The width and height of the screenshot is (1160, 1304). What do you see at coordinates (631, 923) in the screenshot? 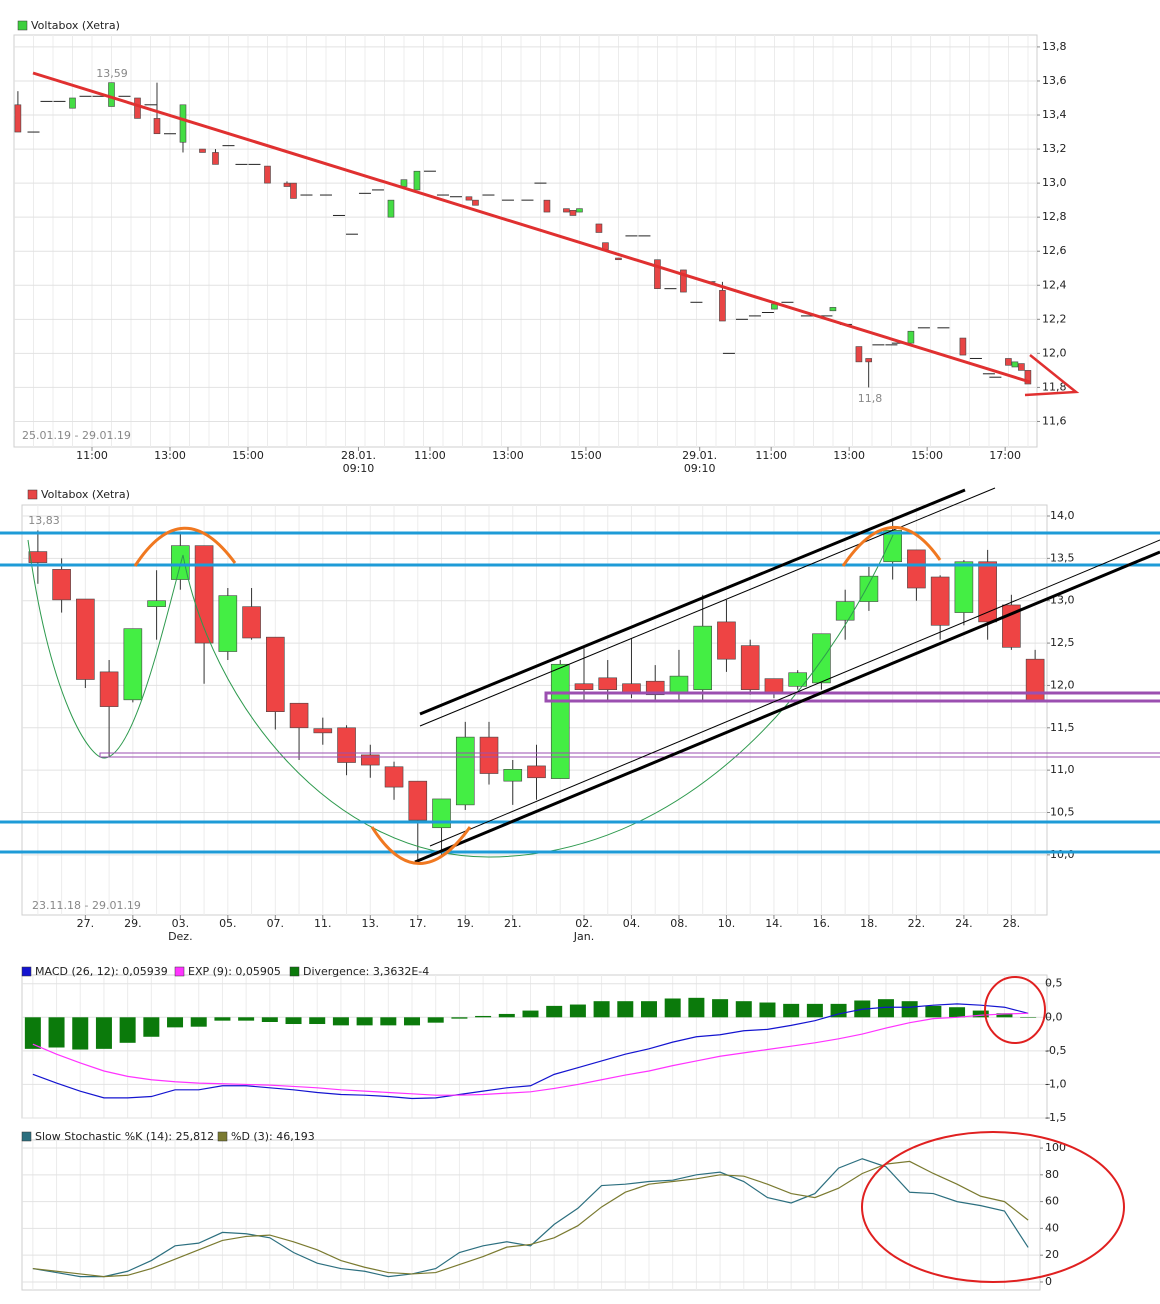
I see `x-tick-label: 04.` at bounding box center [631, 923].